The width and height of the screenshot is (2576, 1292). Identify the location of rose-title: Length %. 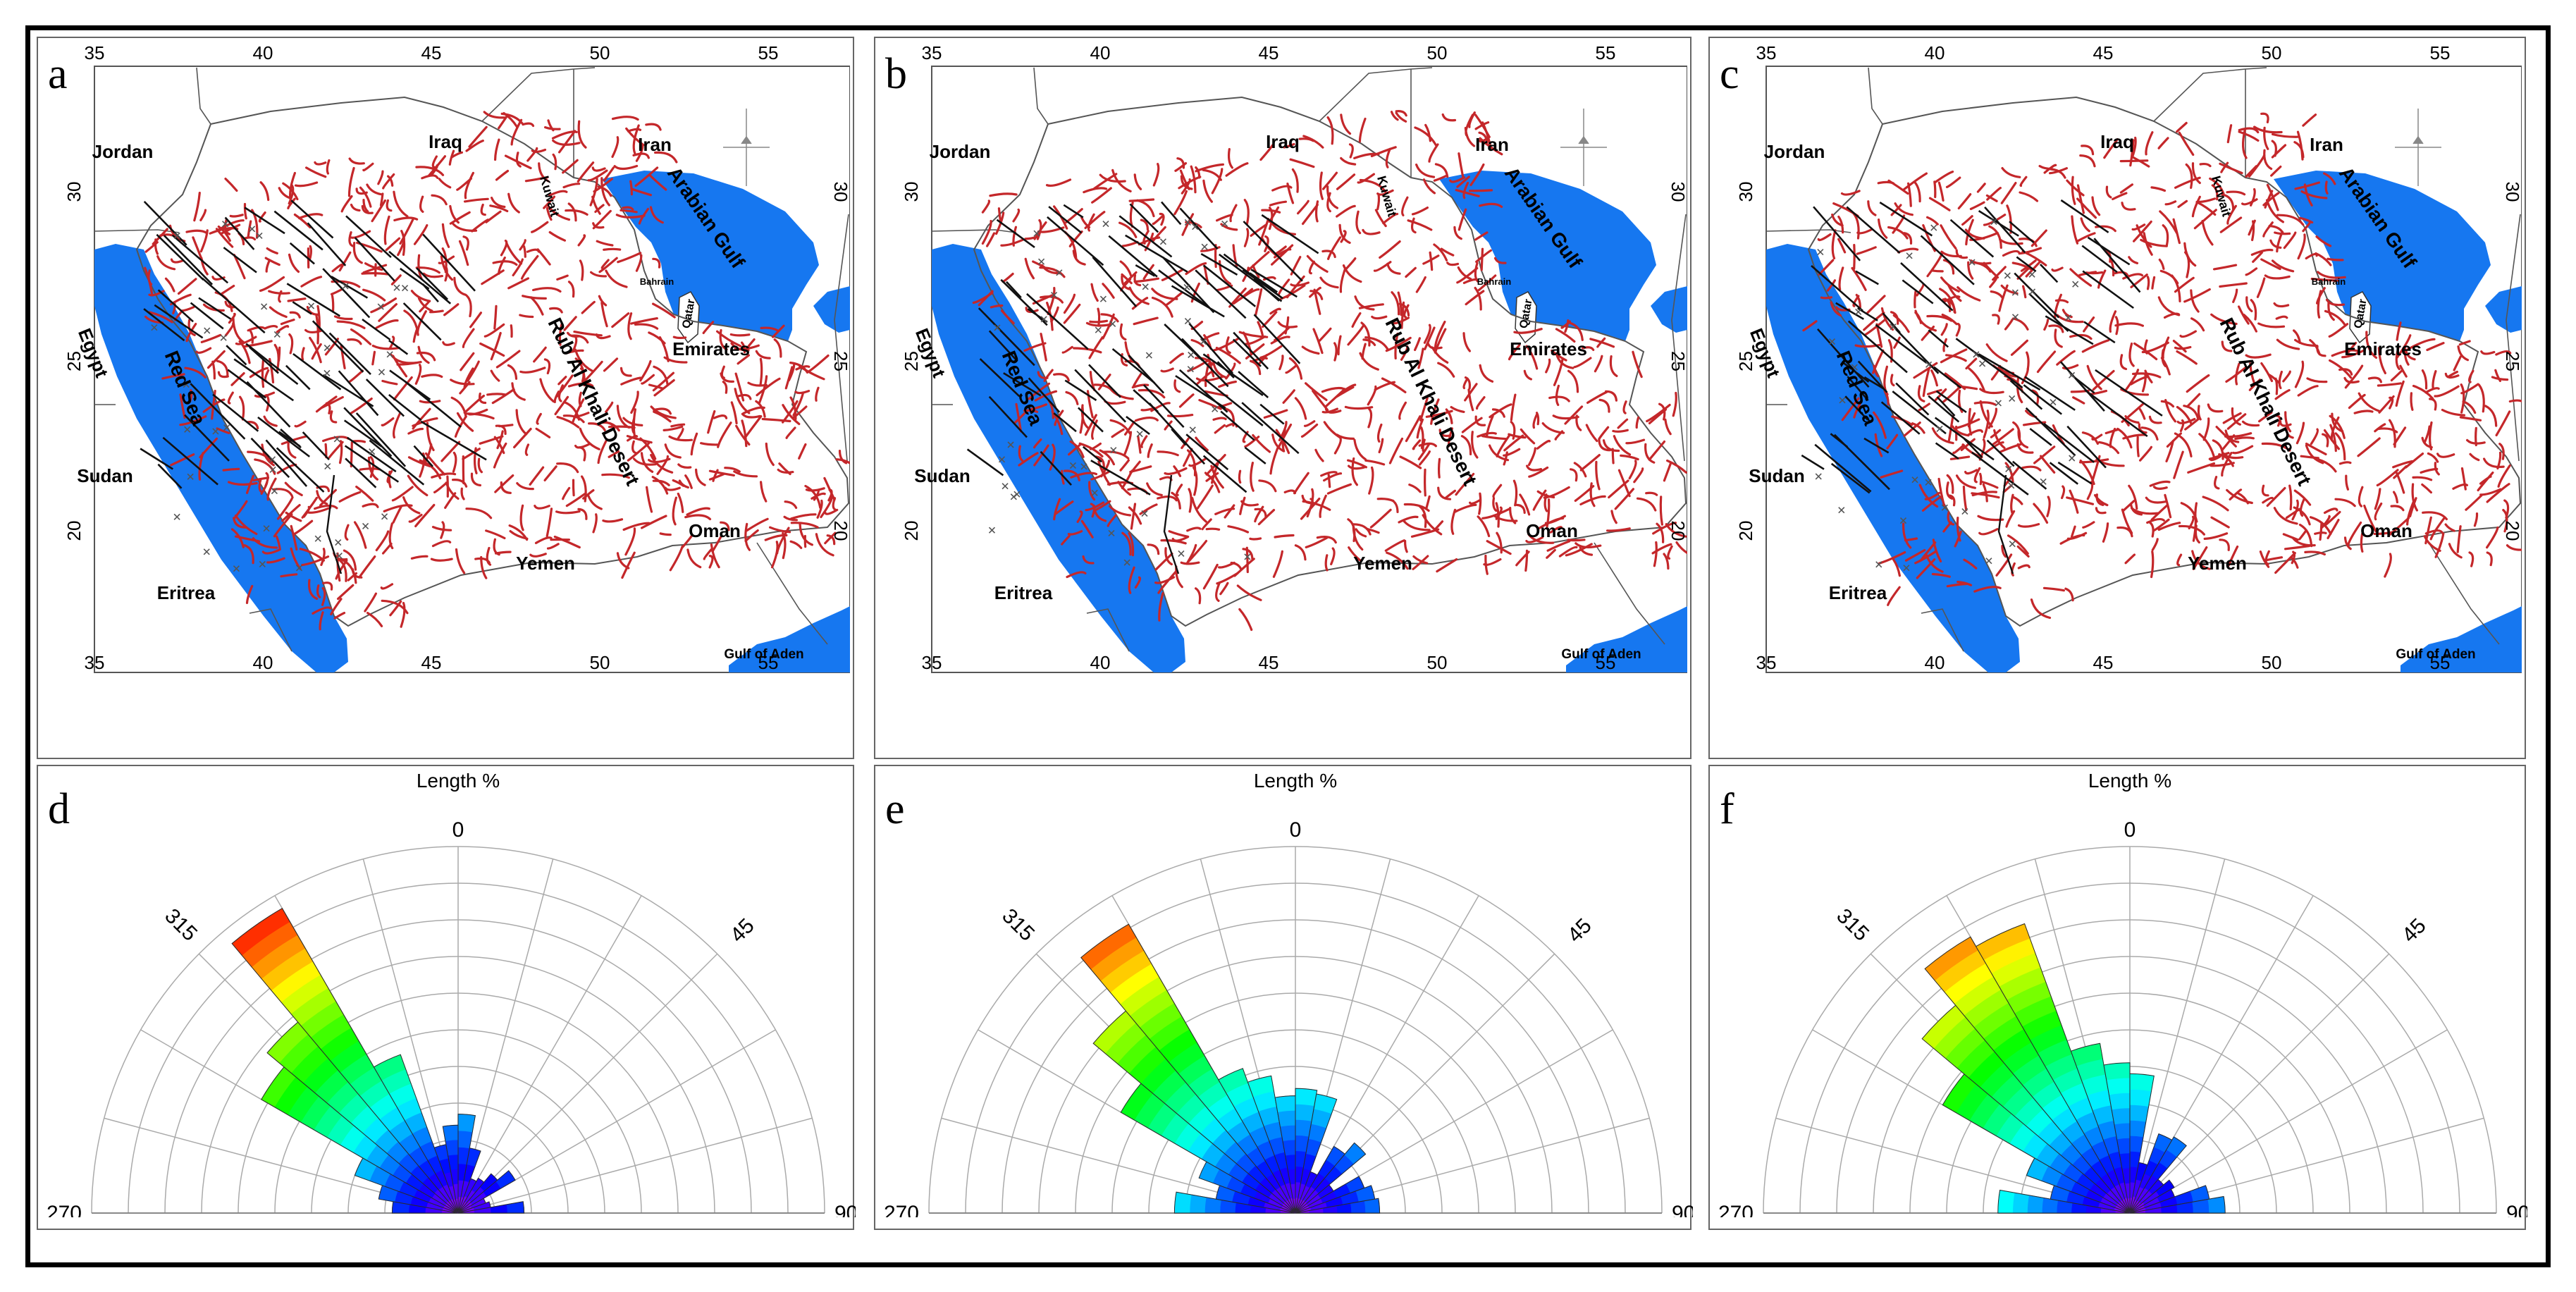
(2129, 781).